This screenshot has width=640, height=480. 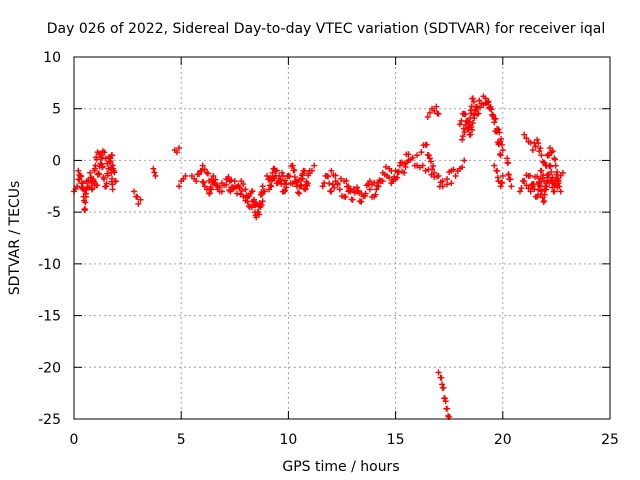 I want to click on x-tick-label: 25, so click(x=610, y=440).